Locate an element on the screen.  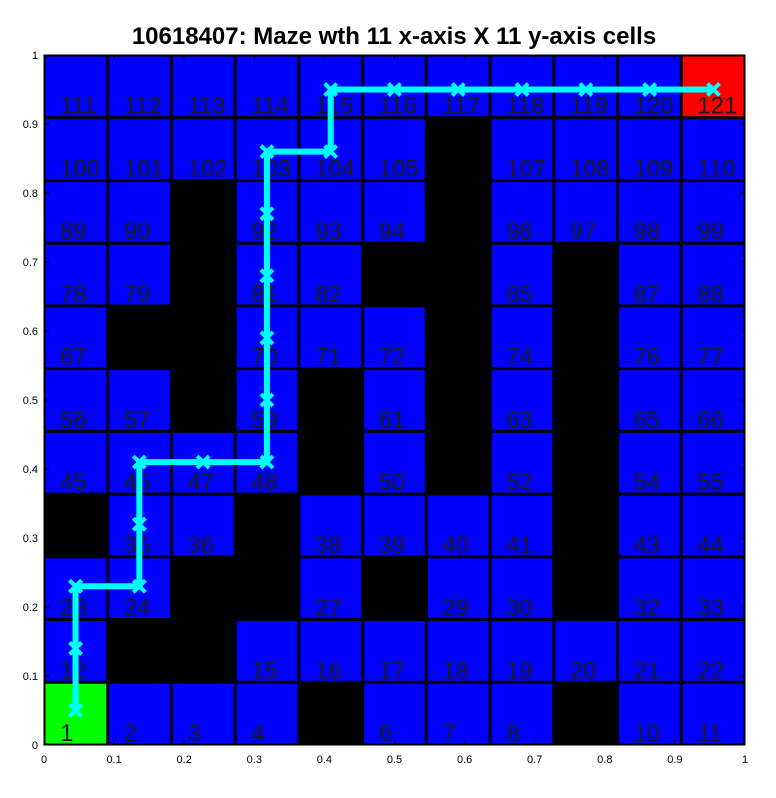
x-tick-label: 0 is located at coordinates (44, 760).